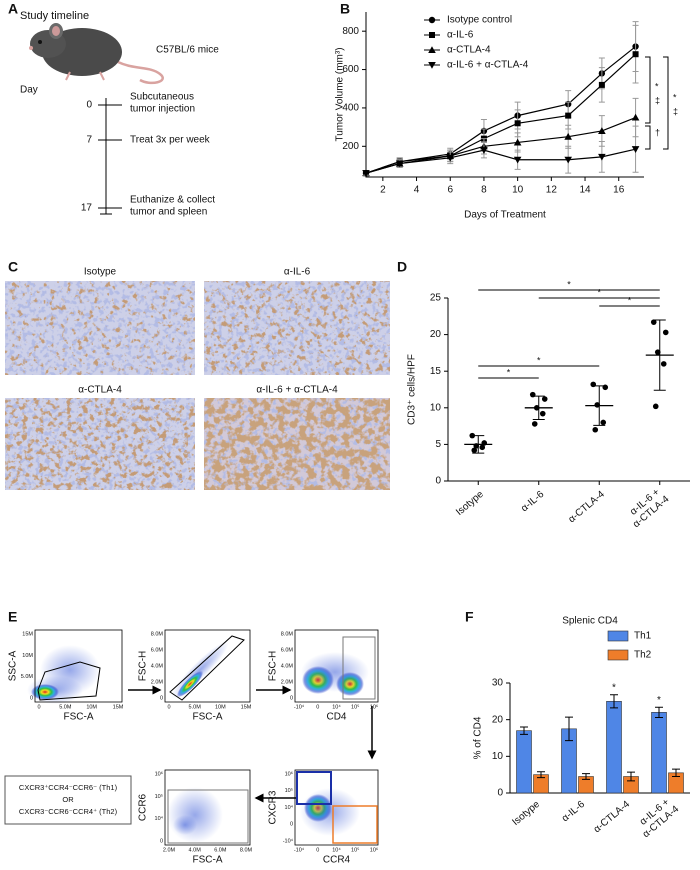 This screenshot has width=700, height=870. What do you see at coordinates (157, 650) in the screenshot?
I see `y-tick-label: 6.0M` at bounding box center [157, 650].